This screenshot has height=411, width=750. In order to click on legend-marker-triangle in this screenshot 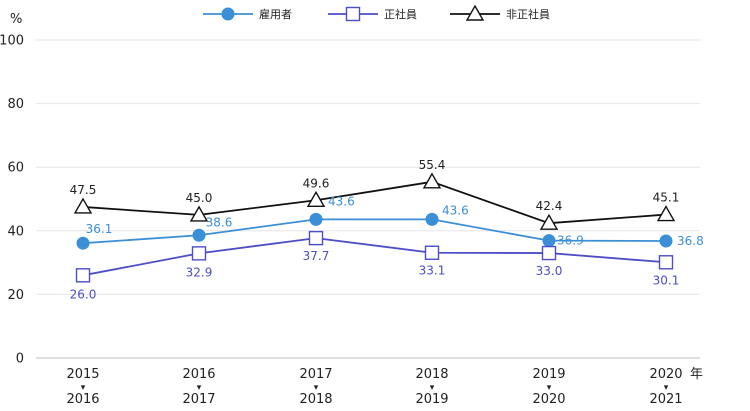, I will do `click(475, 12)`.